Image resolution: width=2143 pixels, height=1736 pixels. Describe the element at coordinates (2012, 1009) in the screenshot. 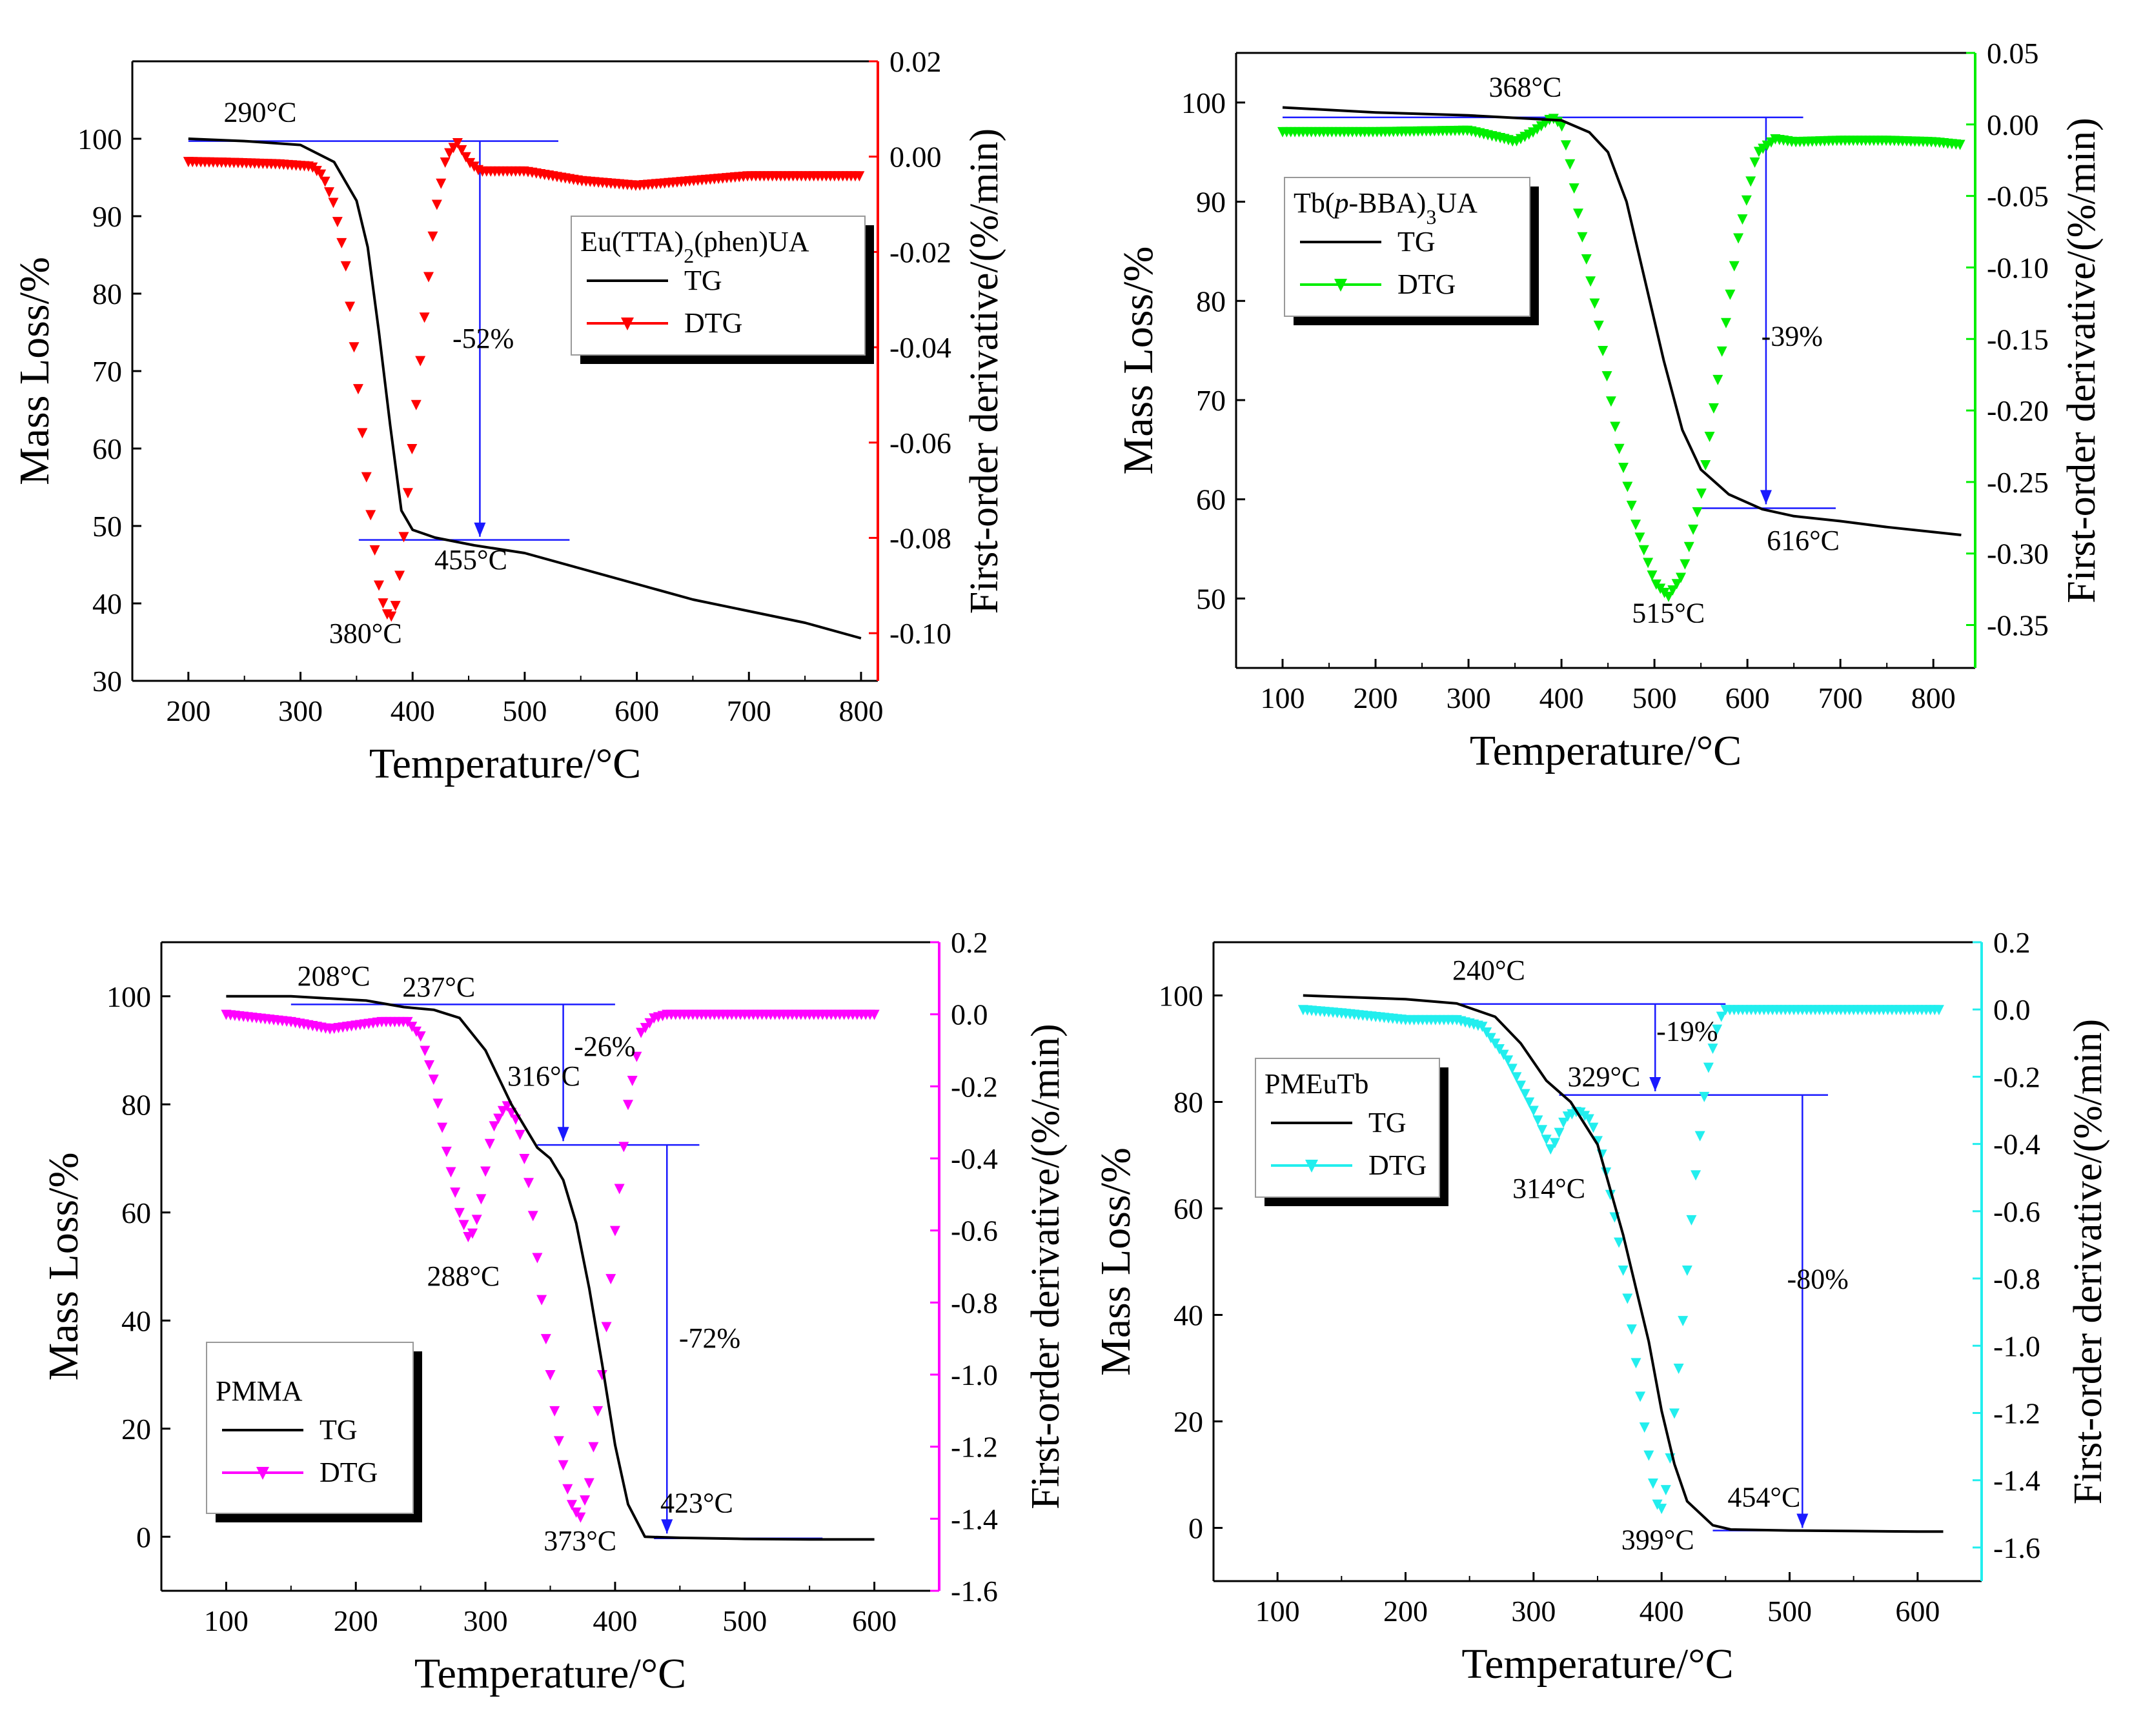

I see `y-right-tick-label: 0.0` at that location.